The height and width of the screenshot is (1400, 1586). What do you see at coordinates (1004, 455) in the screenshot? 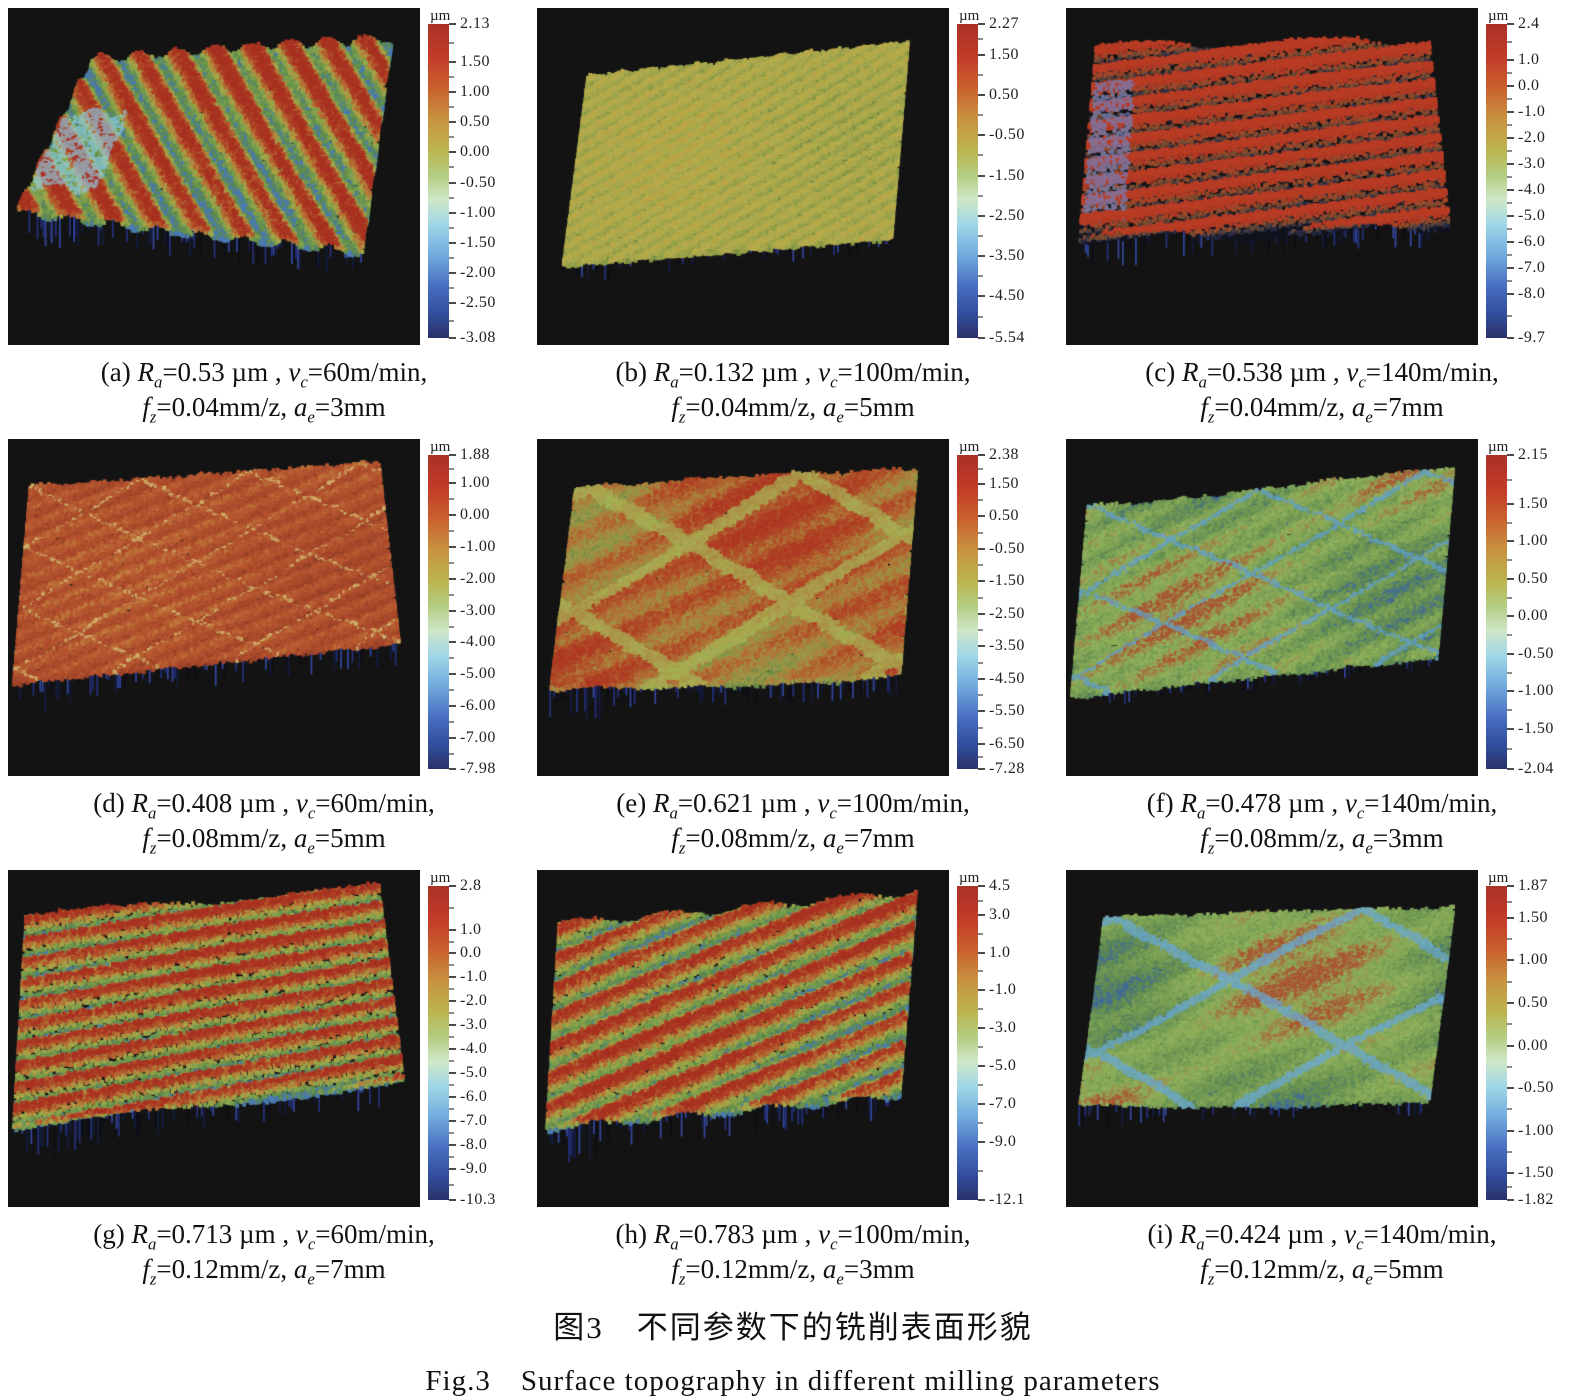
I see `colorbar-tick-label: 2.38` at bounding box center [1004, 455].